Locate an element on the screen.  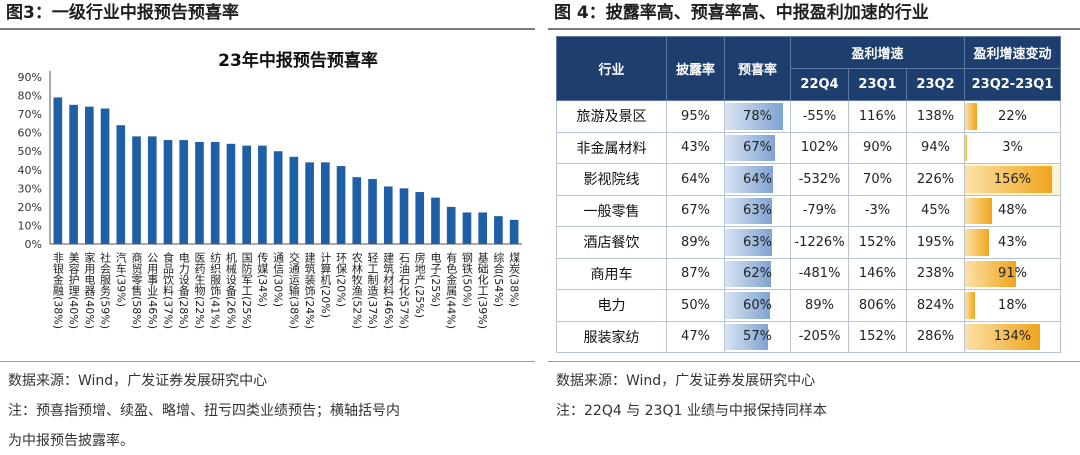
y-tick-label: 60% is located at coordinates (30, 133).